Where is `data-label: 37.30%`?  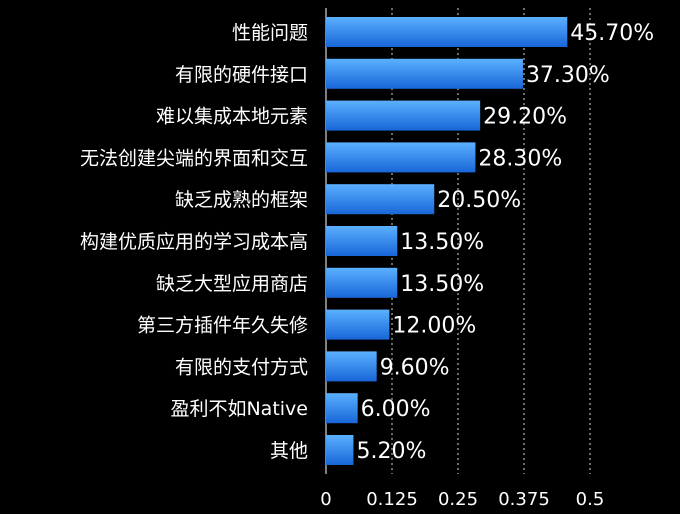
data-label: 37.30% is located at coordinates (568, 75).